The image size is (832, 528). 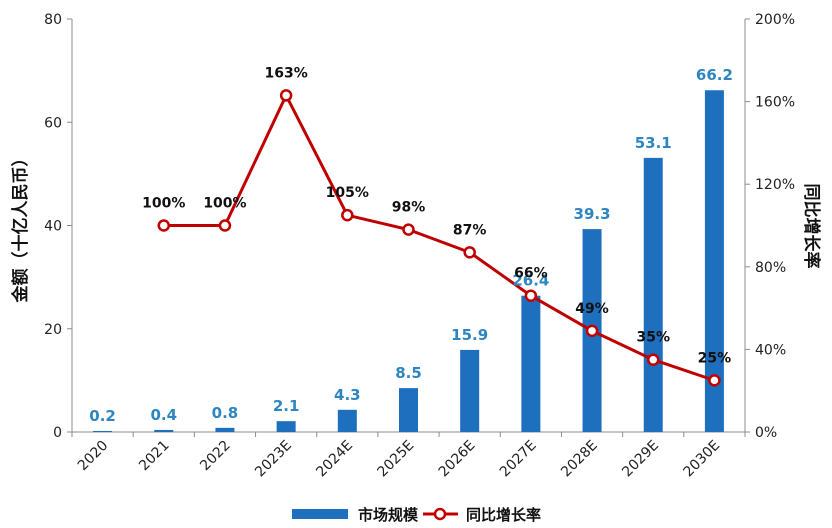 What do you see at coordinates (154, 456) in the screenshot?
I see `x-tick-label: 2021` at bounding box center [154, 456].